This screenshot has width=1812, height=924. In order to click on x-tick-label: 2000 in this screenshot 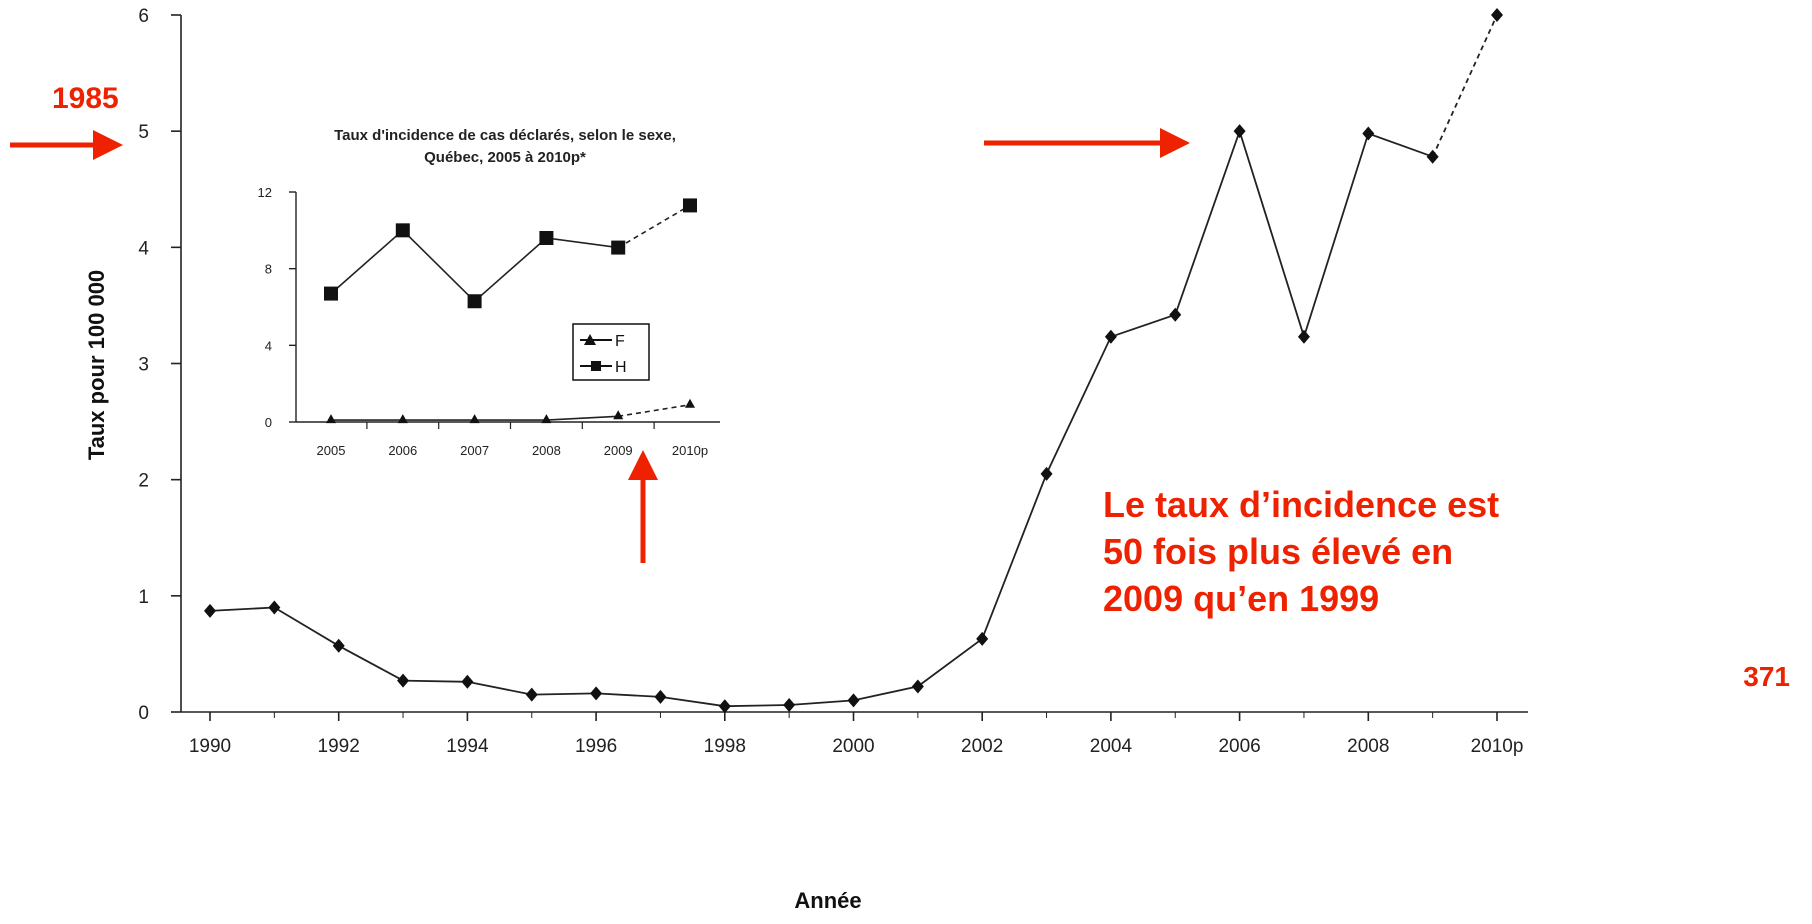, I will do `click(853, 746)`.